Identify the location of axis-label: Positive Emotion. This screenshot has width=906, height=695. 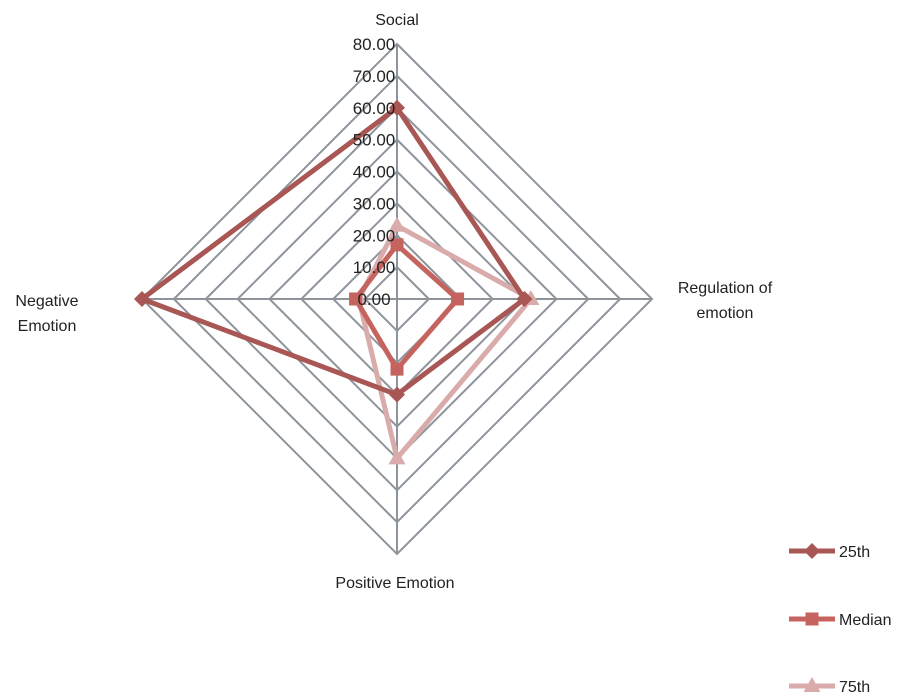
(394, 583).